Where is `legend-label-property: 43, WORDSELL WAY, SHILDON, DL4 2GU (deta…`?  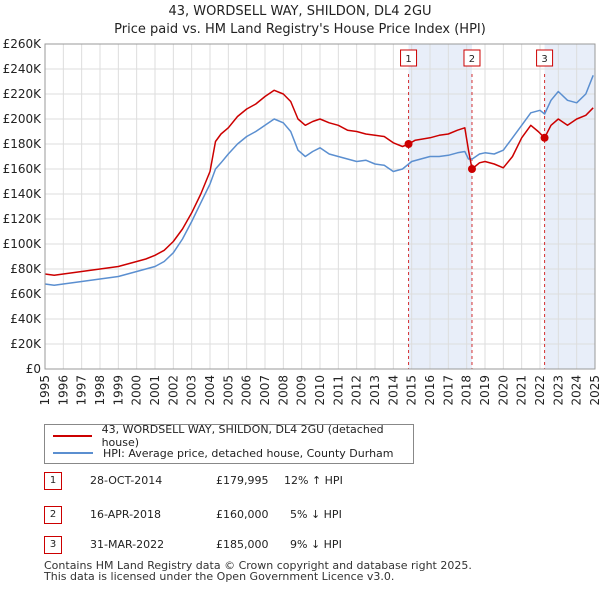
legend-label-property: 43, WORDSELL WAY, SHILDON, DL4 2GU (deta… is located at coordinates (242, 436).